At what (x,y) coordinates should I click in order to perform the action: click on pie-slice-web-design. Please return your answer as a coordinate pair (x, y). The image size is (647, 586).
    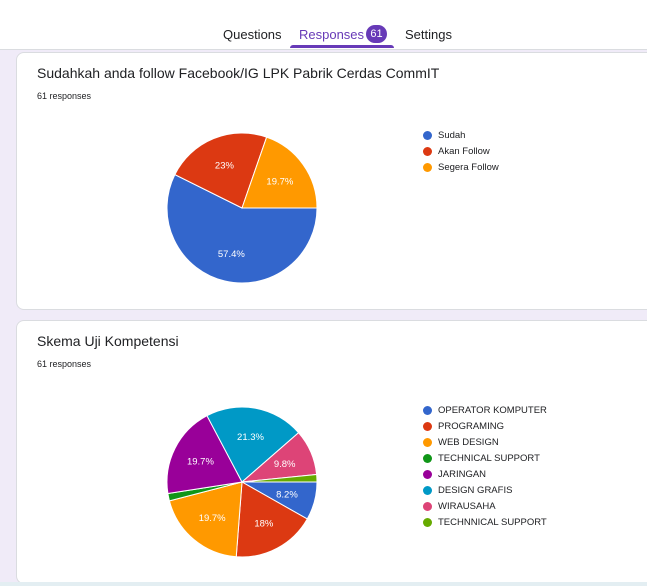
    Looking at the image, I should click on (205, 519).